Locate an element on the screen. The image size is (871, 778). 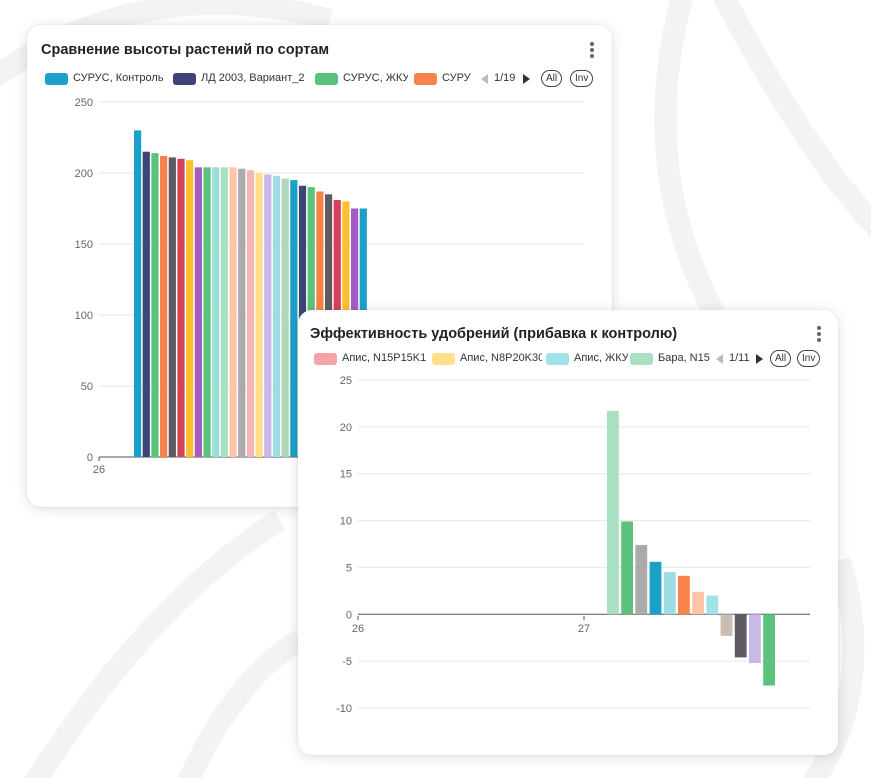
chart-title: Сравнение высоты растений по сортам is located at coordinates (185, 50).